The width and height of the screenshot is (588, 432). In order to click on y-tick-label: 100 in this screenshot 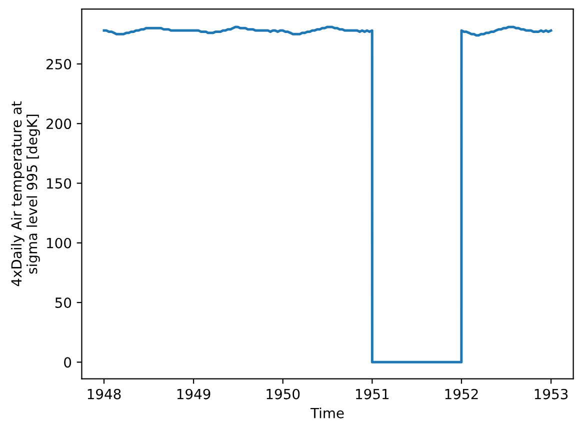, I will do `click(59, 243)`.